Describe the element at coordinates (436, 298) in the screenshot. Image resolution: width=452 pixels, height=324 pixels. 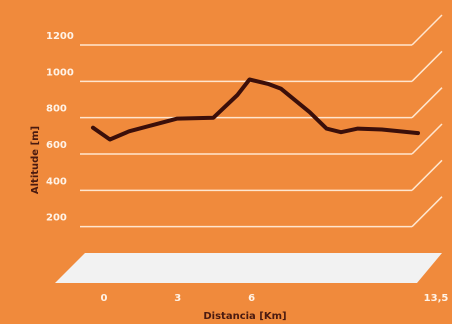
I see `x-tick-label: 13,5` at that location.